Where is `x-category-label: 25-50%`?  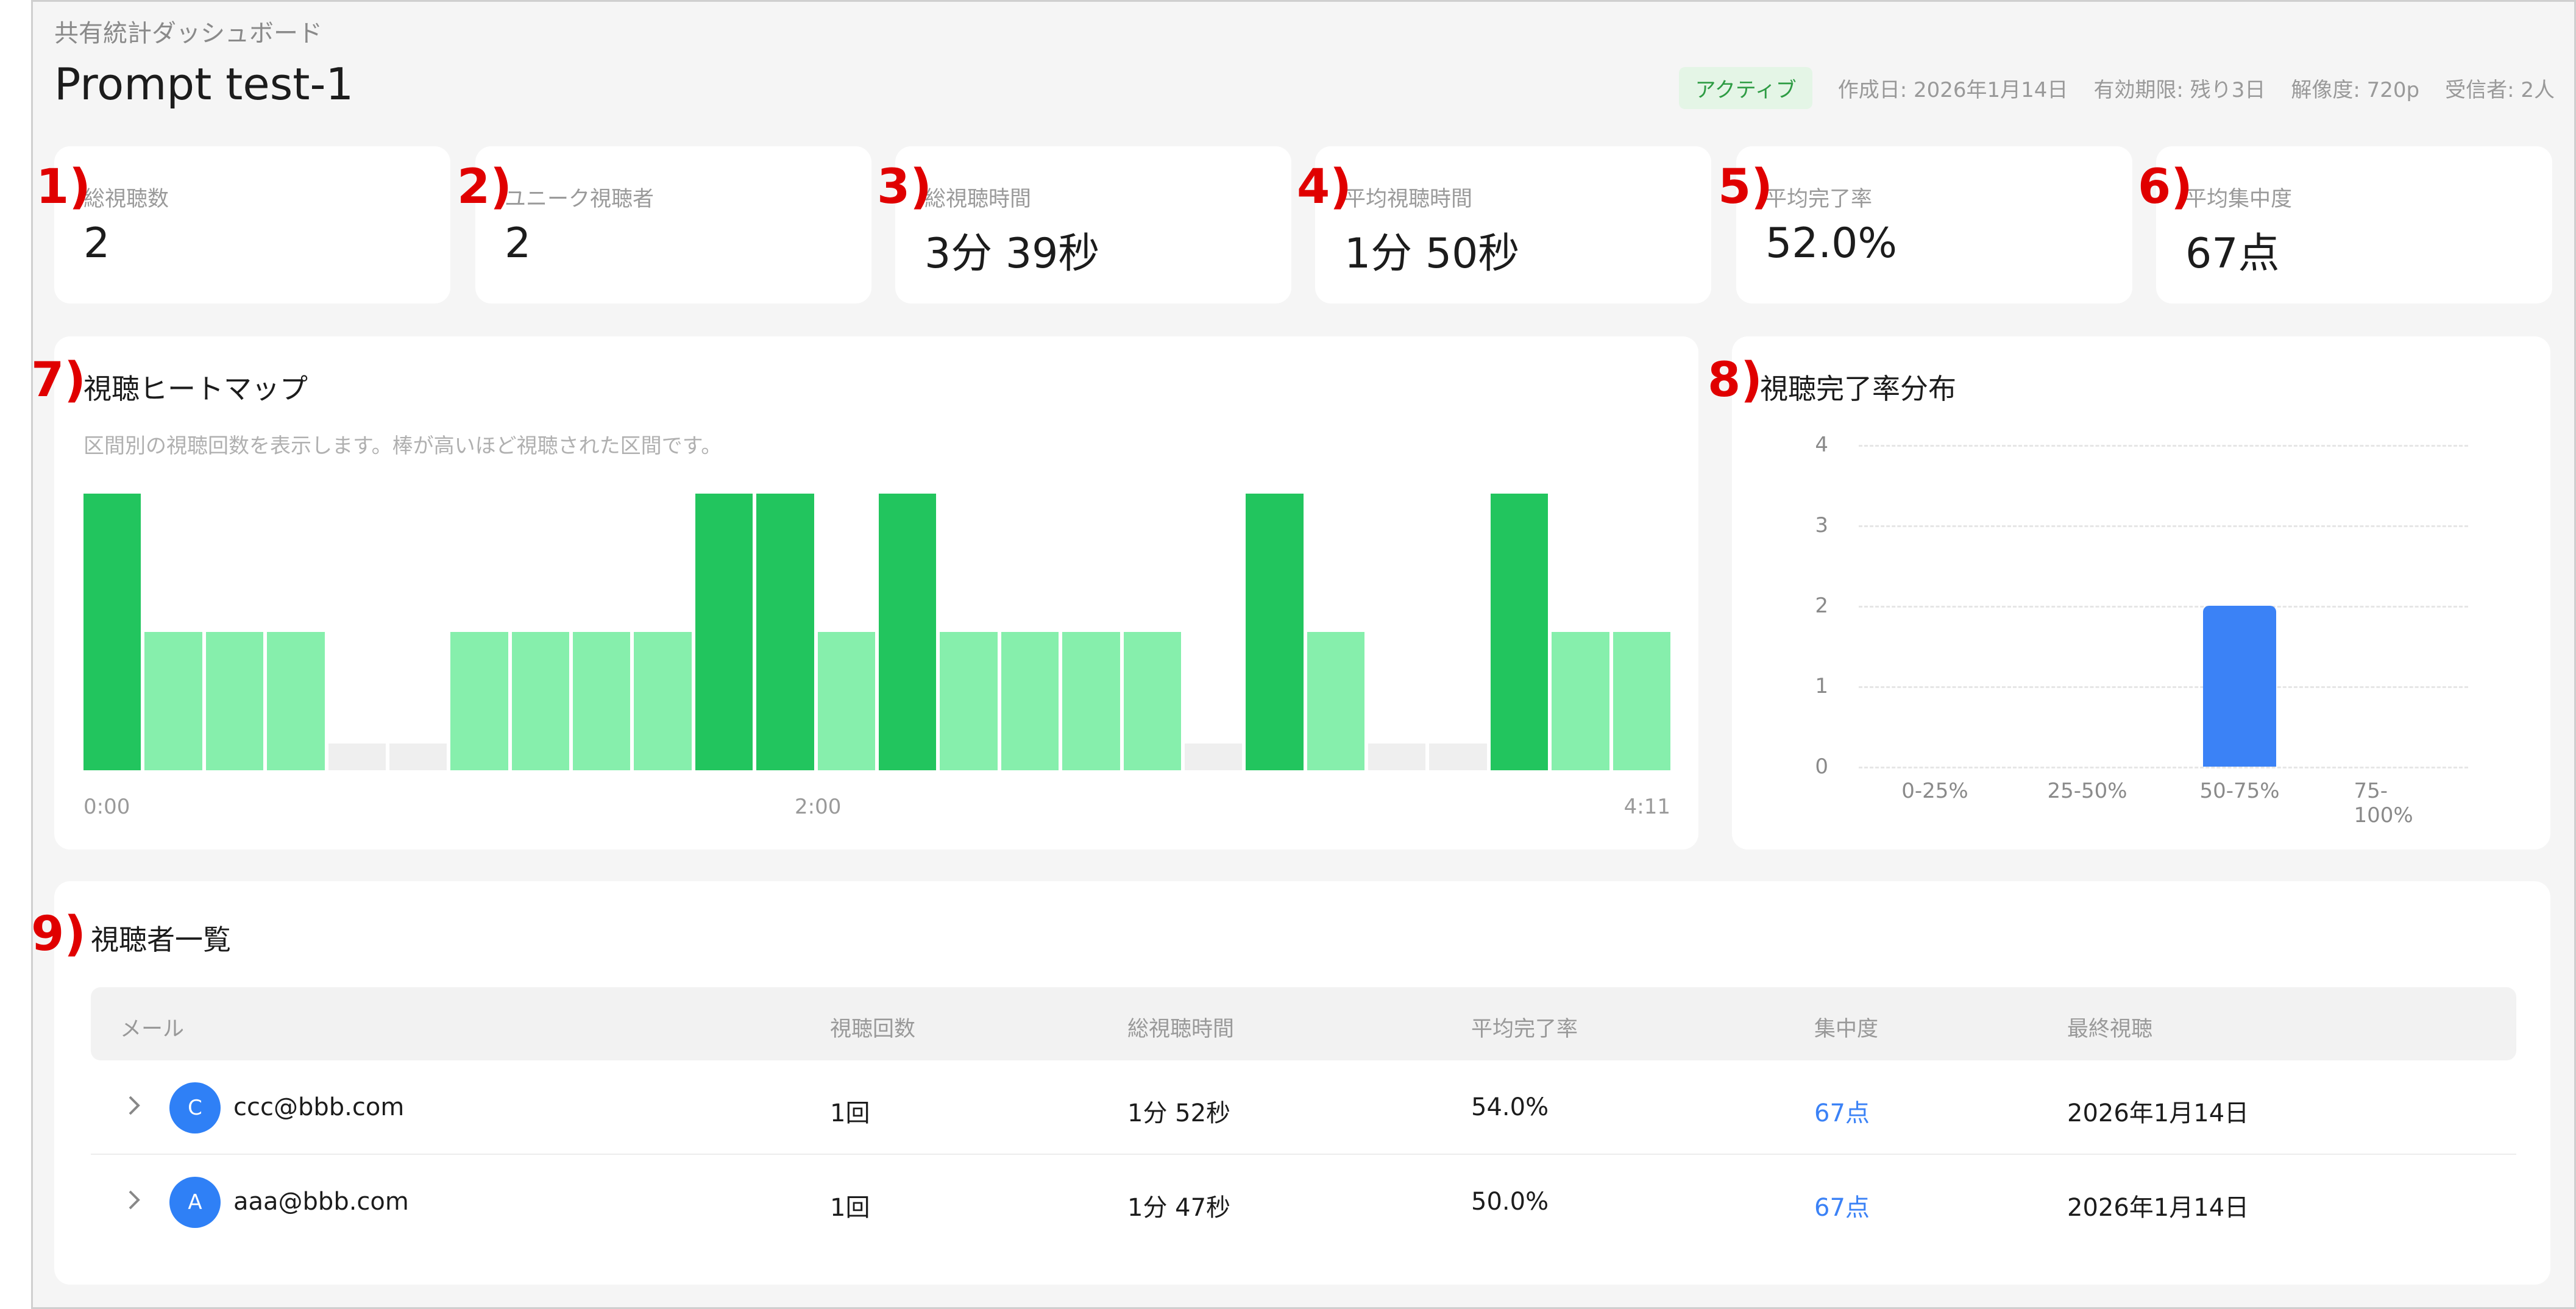
x-category-label: 25-50% is located at coordinates (2087, 791).